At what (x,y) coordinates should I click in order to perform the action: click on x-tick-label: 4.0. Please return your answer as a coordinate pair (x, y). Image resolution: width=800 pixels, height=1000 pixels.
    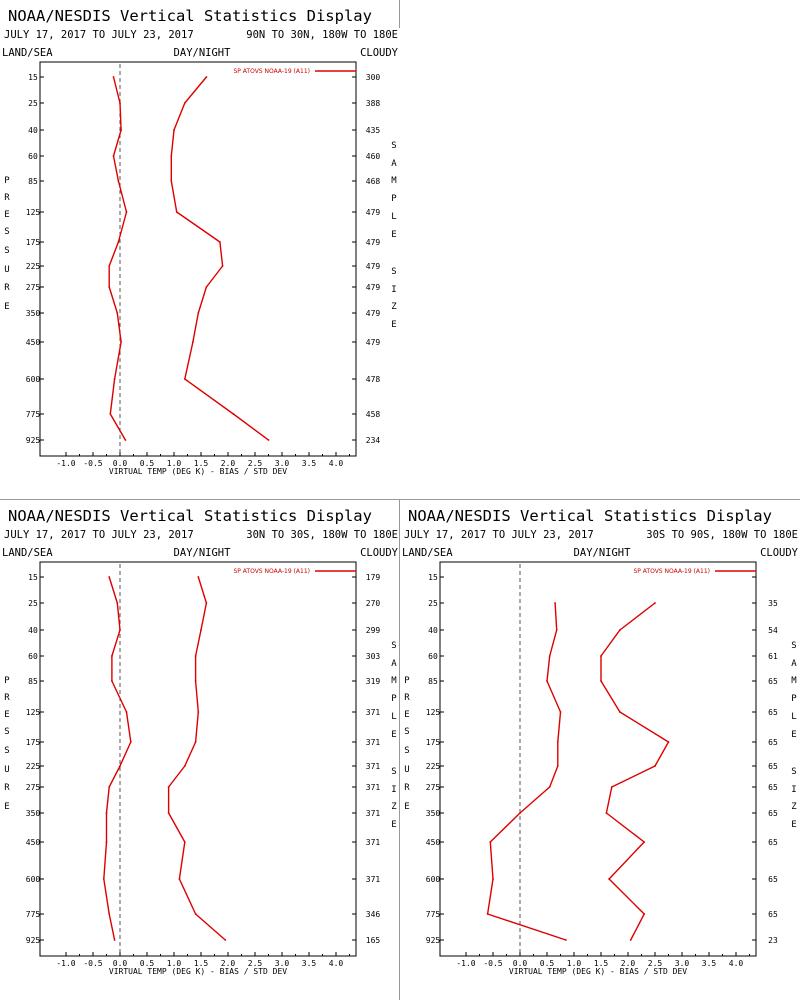
    Looking at the image, I should click on (336, 463).